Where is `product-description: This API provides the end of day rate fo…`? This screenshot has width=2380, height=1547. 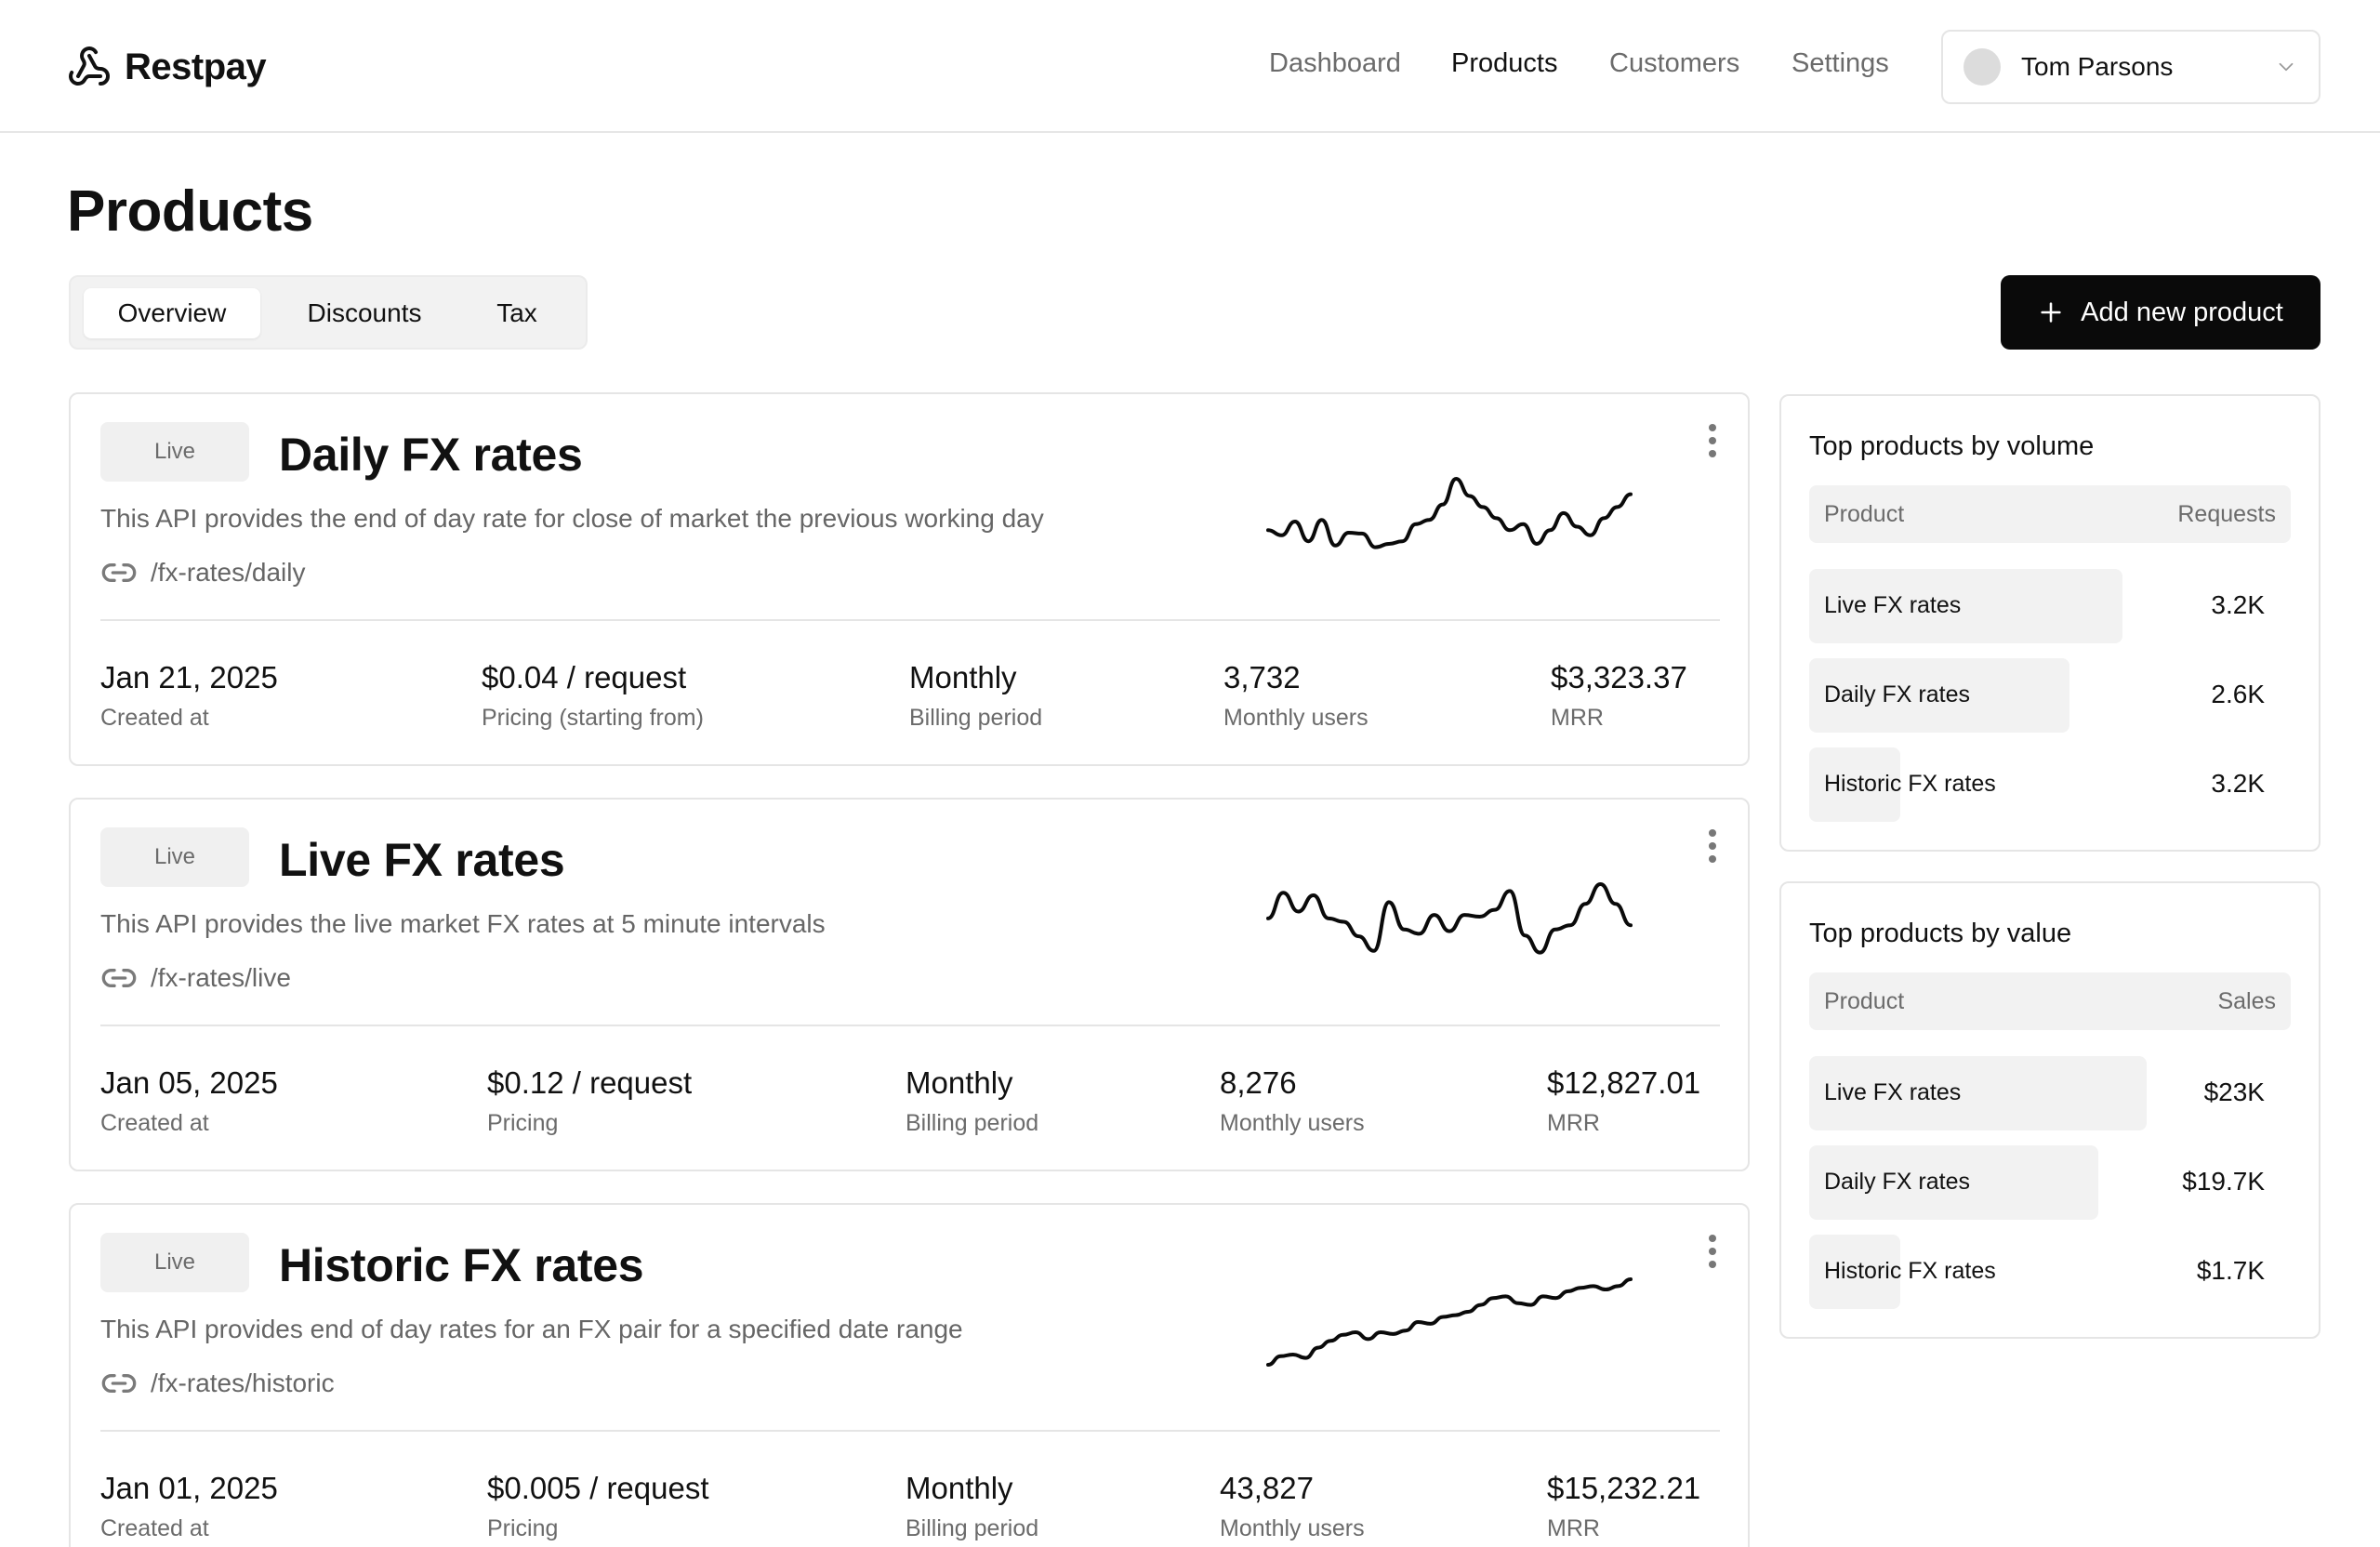 product-description: This API provides the end of day rate fo… is located at coordinates (572, 518).